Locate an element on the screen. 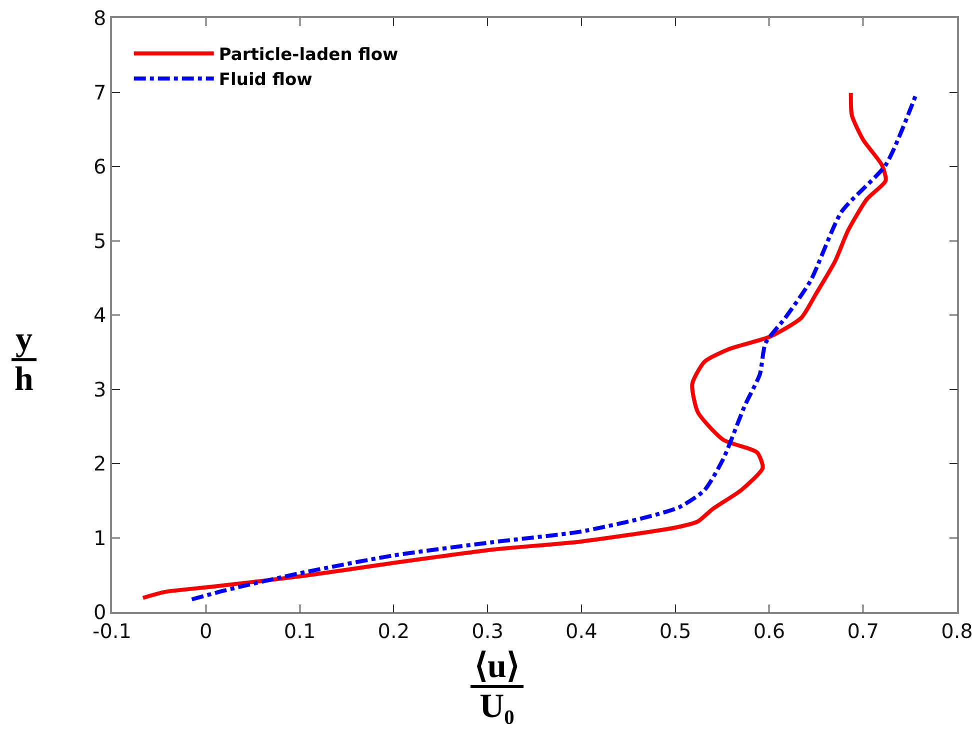 The image size is (978, 748). x-tick-label: 0.6 is located at coordinates (769, 630).